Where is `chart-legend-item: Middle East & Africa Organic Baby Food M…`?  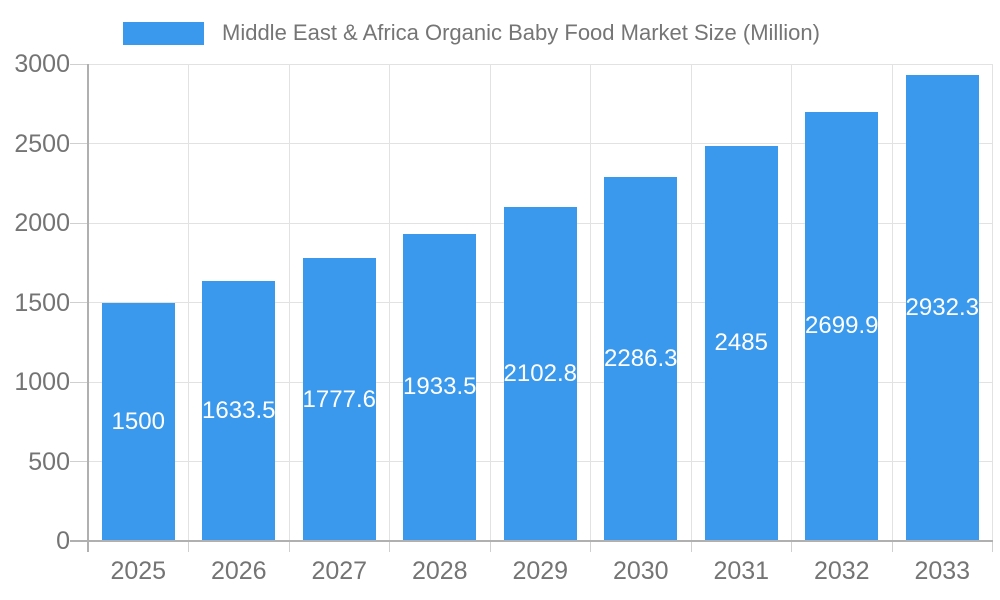
chart-legend-item: Middle East & Africa Organic Baby Food M… is located at coordinates (471, 33).